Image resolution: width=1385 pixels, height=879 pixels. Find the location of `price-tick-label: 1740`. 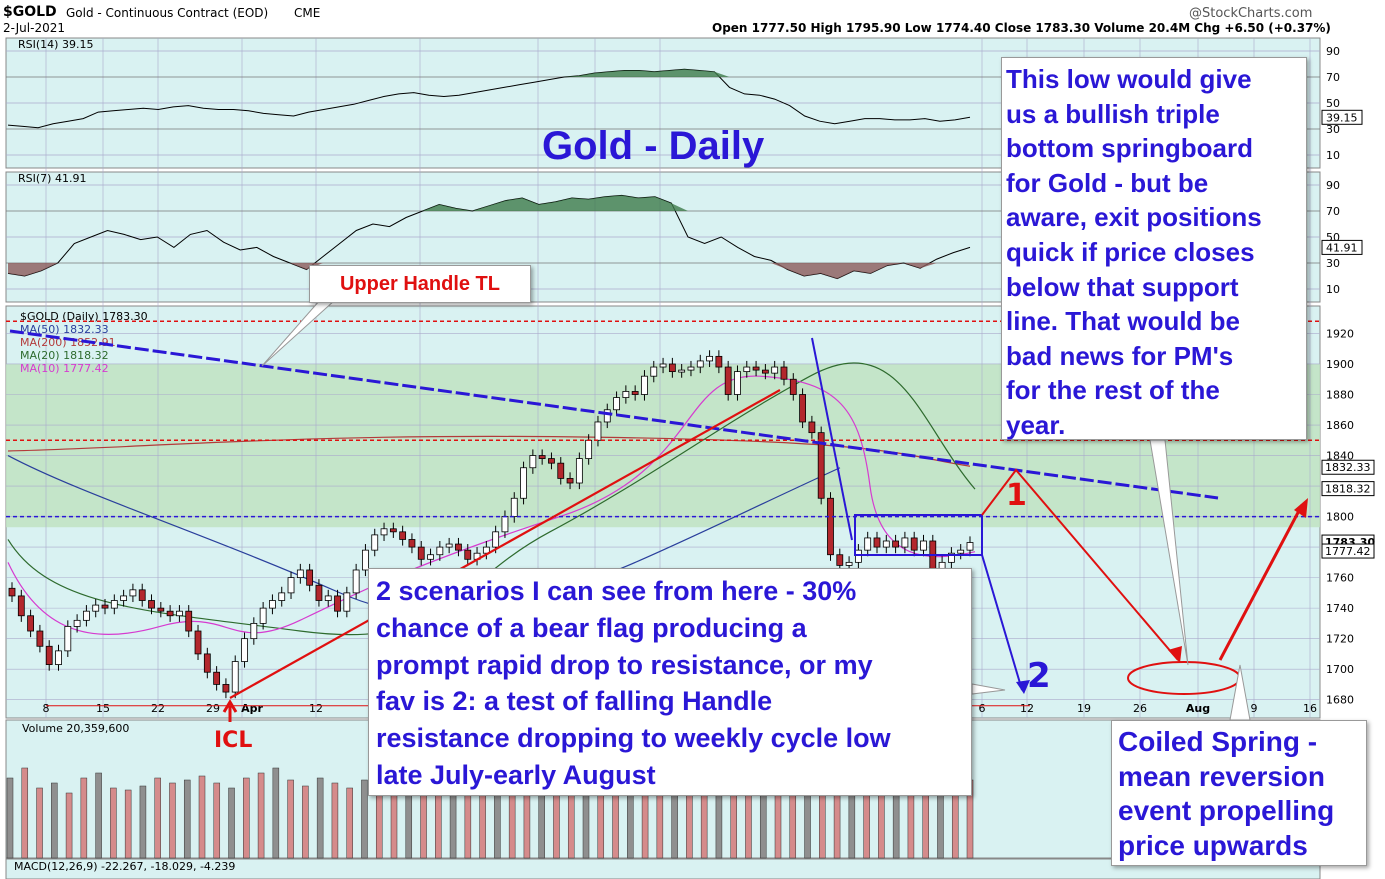

price-tick-label: 1740 is located at coordinates (1340, 608).